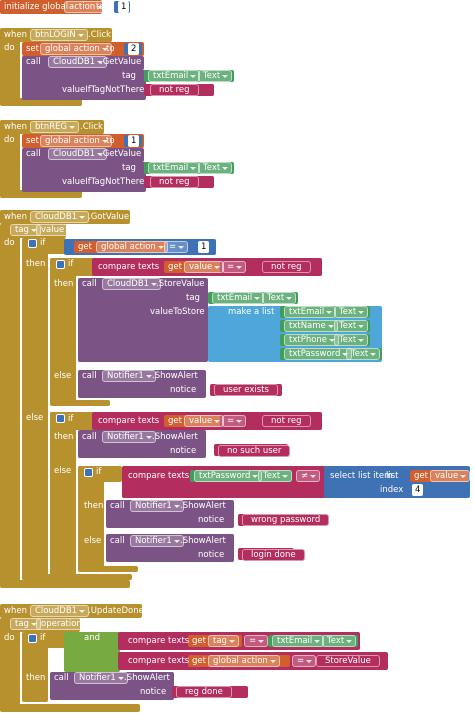 This screenshot has height=713, width=474. Describe the element at coordinates (177, 312) in the screenshot. I see `block-label: valueToStore` at that location.